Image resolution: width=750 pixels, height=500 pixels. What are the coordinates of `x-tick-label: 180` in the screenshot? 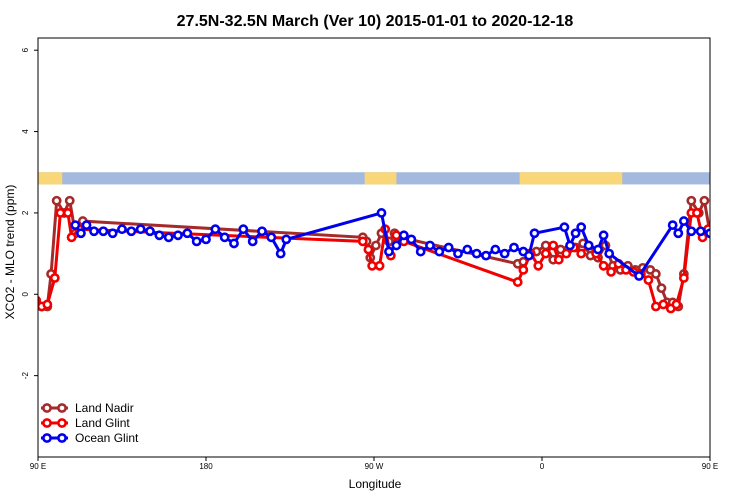 It's located at (206, 466).